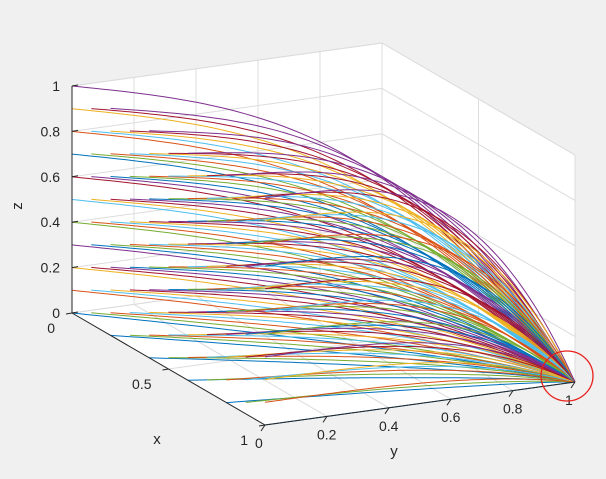  Describe the element at coordinates (451, 417) in the screenshot. I see `y-tick-label-0.6: 0.6` at that location.